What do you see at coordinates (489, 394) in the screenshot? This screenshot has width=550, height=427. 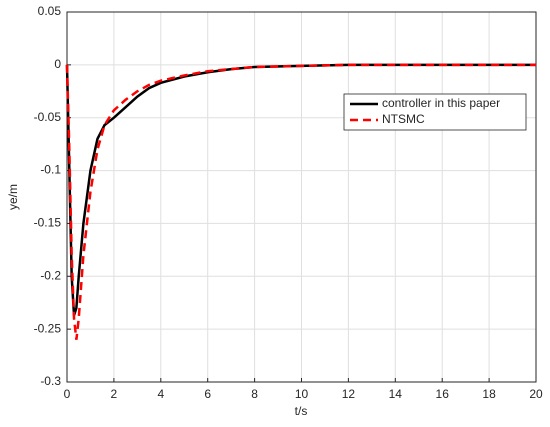 I see `x-tick-label: 18` at bounding box center [489, 394].